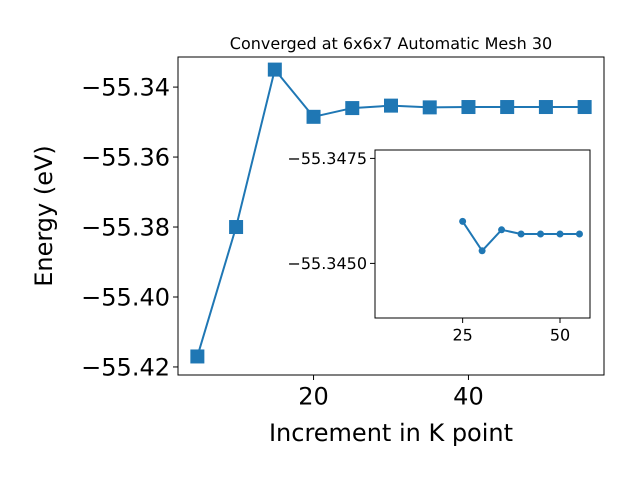  Describe the element at coordinates (125, 87) in the screenshot. I see `y-tick-label: −55.34` at that location.